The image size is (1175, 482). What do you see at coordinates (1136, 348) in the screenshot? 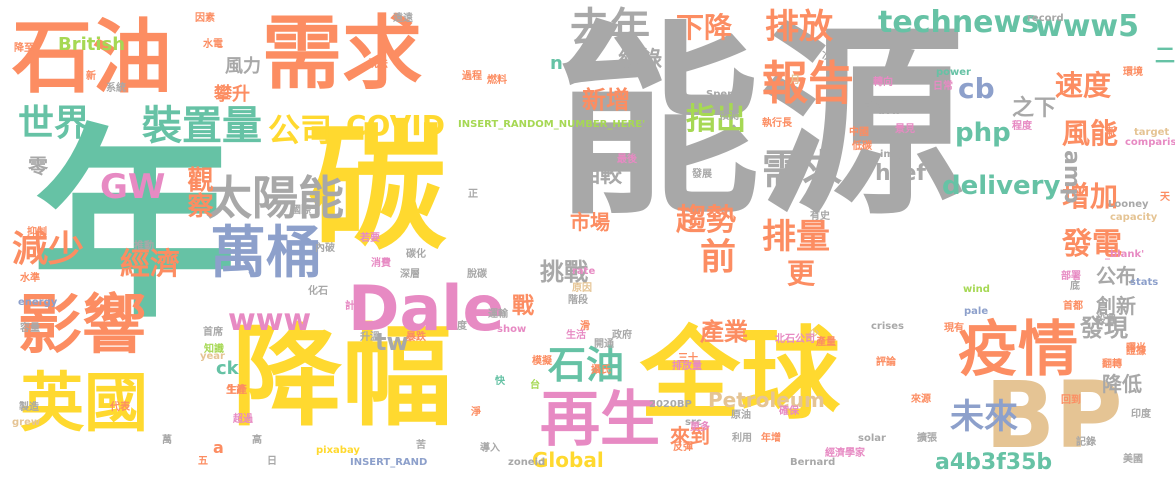
I see `dawn-word: 曙光` at bounding box center [1136, 348].